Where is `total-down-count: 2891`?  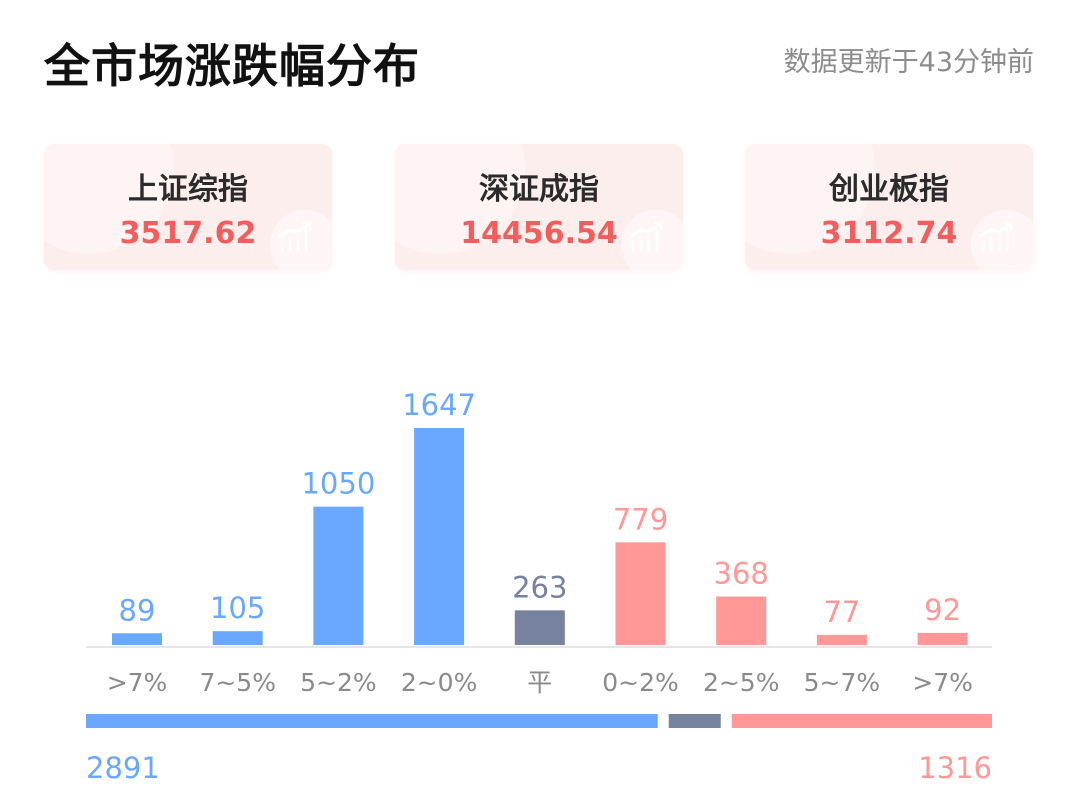 total-down-count: 2891 is located at coordinates (123, 768).